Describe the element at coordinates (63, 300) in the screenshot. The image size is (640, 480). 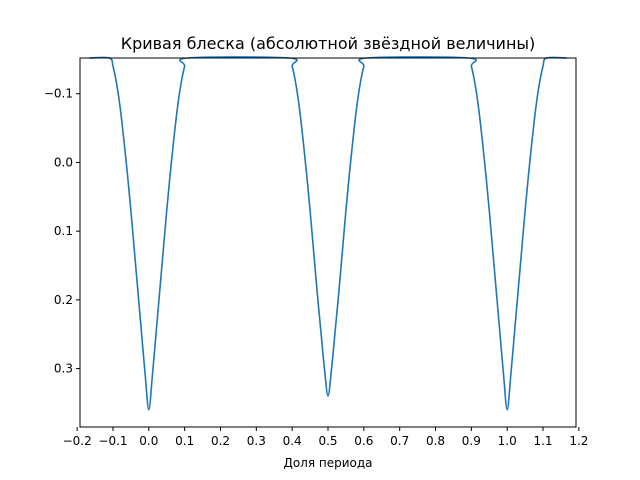
I see `y-tick-label: 0.2` at that location.